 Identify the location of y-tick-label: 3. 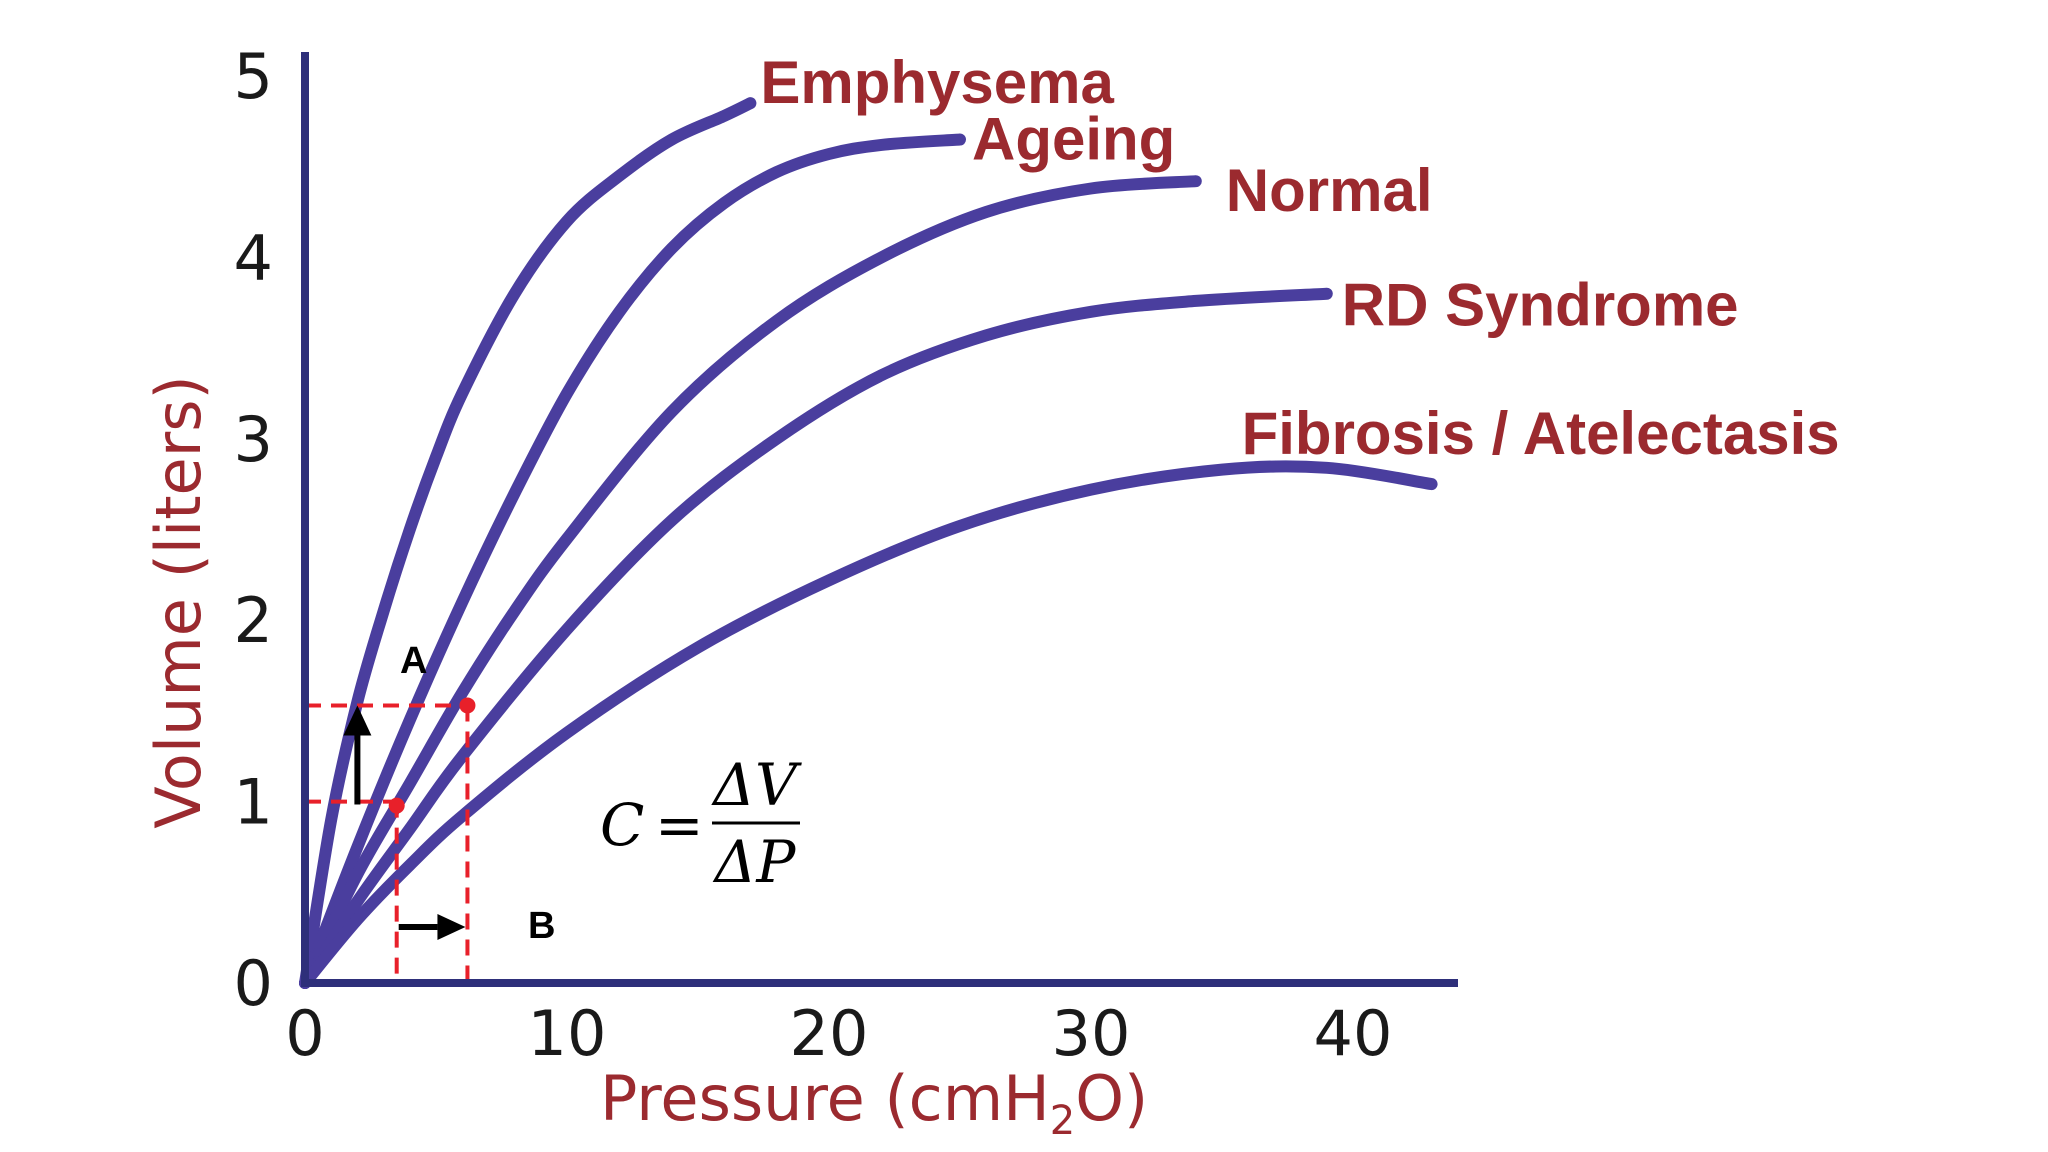
(253, 439).